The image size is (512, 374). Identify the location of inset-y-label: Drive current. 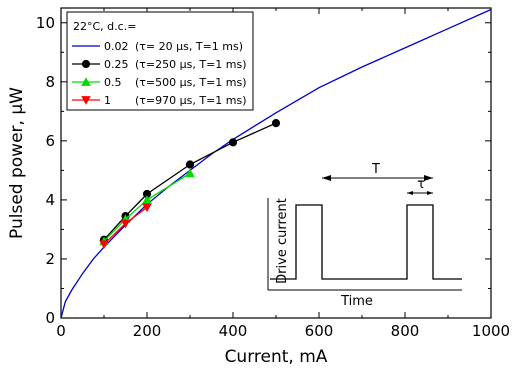
(282, 241).